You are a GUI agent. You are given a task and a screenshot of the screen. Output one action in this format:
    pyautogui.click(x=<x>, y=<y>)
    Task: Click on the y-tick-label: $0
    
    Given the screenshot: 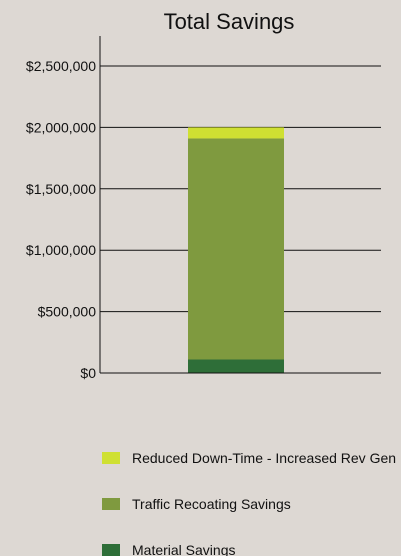 What is the action you would take?
    pyautogui.click(x=88, y=373)
    